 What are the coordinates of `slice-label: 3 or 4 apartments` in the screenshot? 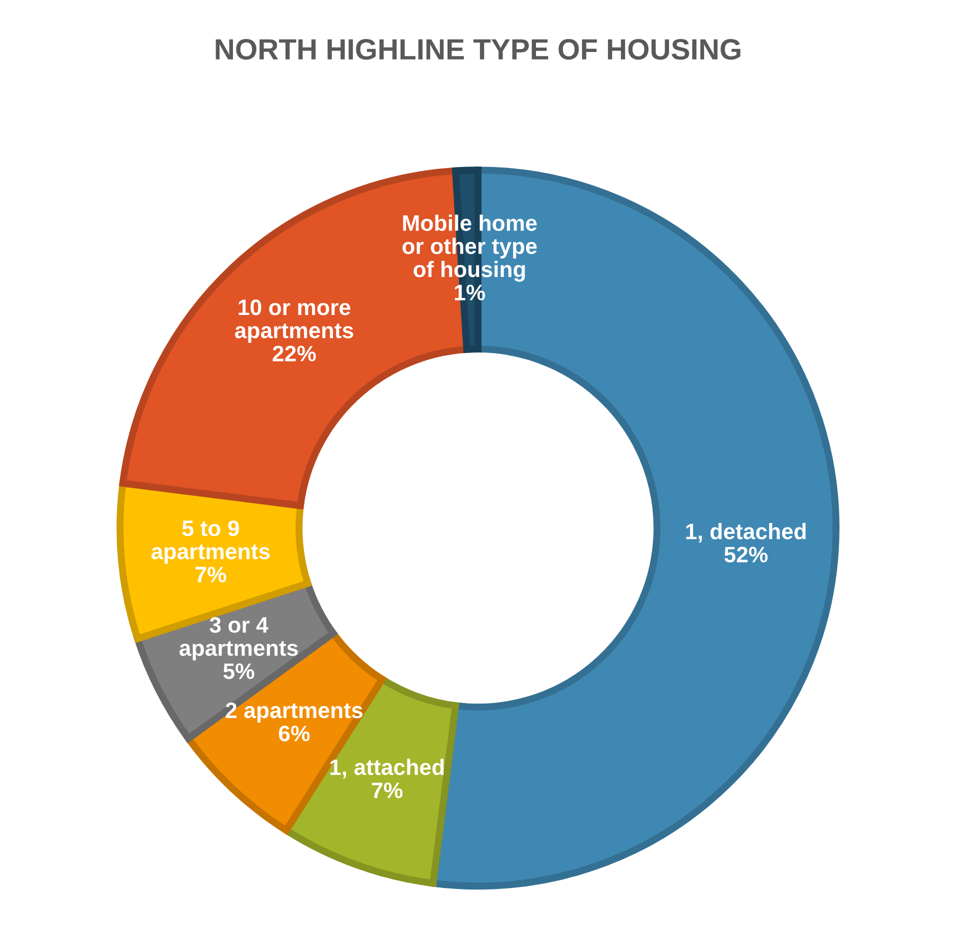 It's located at (239, 638).